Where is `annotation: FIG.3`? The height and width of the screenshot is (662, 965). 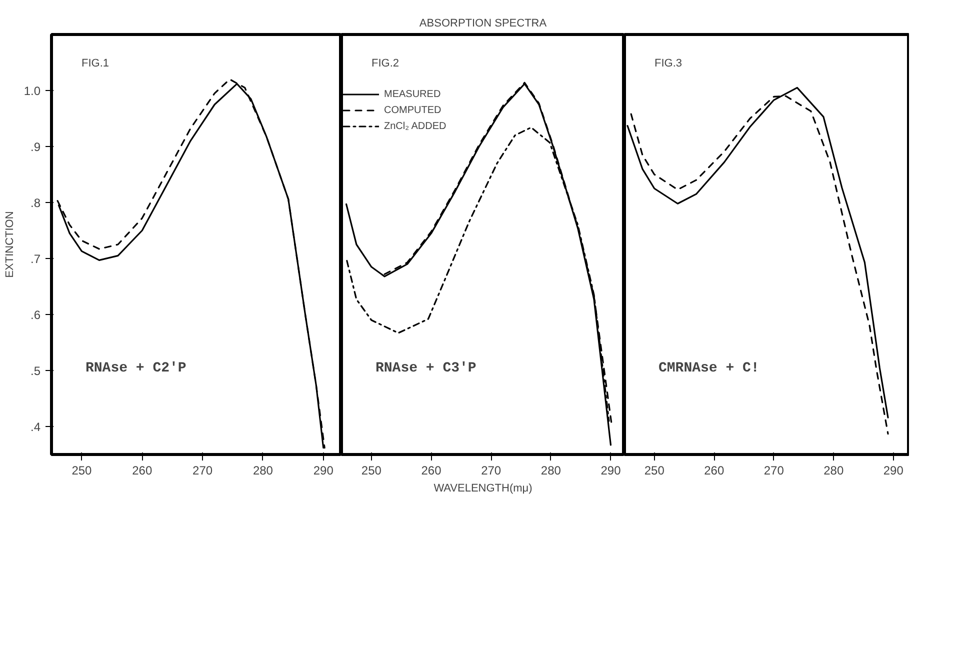 annotation: FIG.3 is located at coordinates (668, 64).